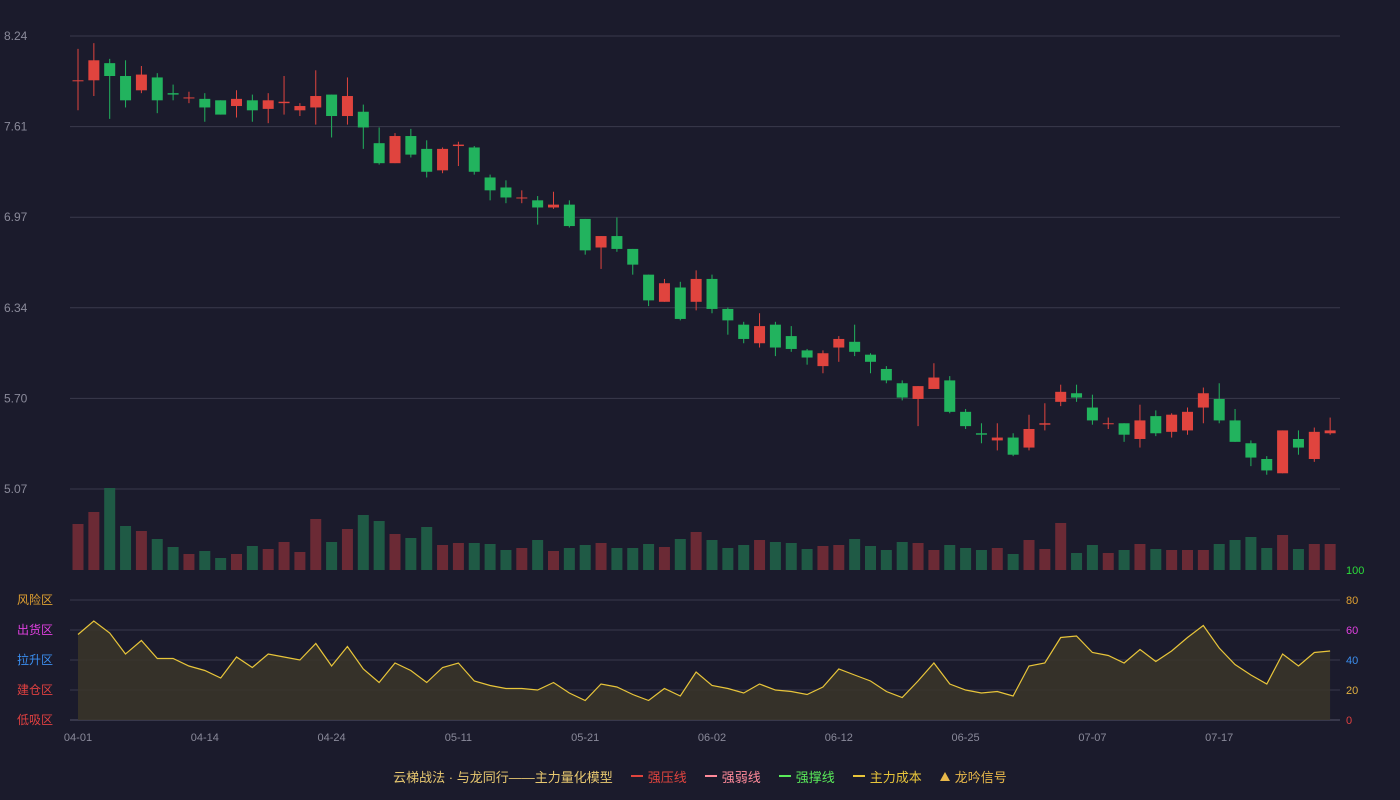  Describe the element at coordinates (503, 777) in the screenshot. I see `legend-title: 云梯战法 · 与龙同行——主力量化模型` at that location.